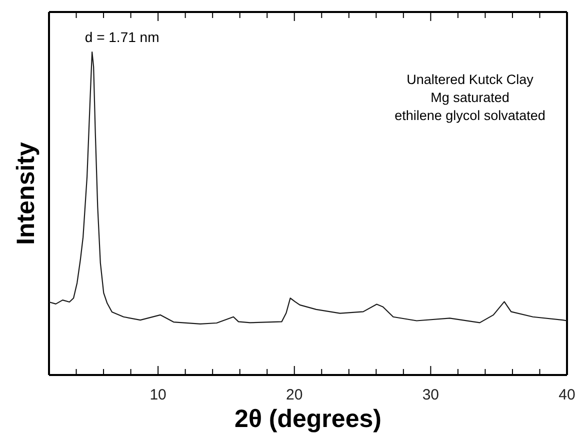  Describe the element at coordinates (122, 37) in the screenshot. I see `annotation: d = 1.71 nm` at that location.